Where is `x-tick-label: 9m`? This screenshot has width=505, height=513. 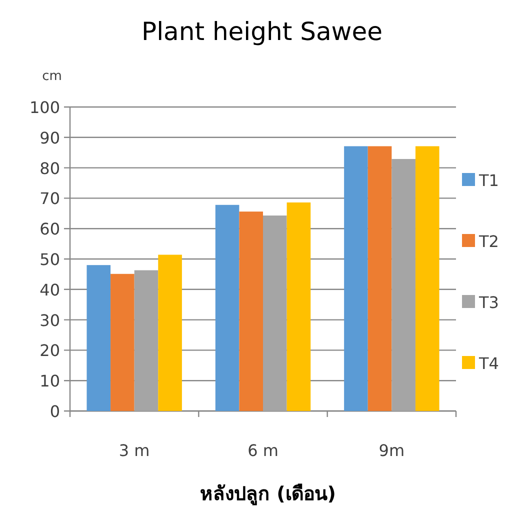
x-tick-label: 9m is located at coordinates (391, 450).